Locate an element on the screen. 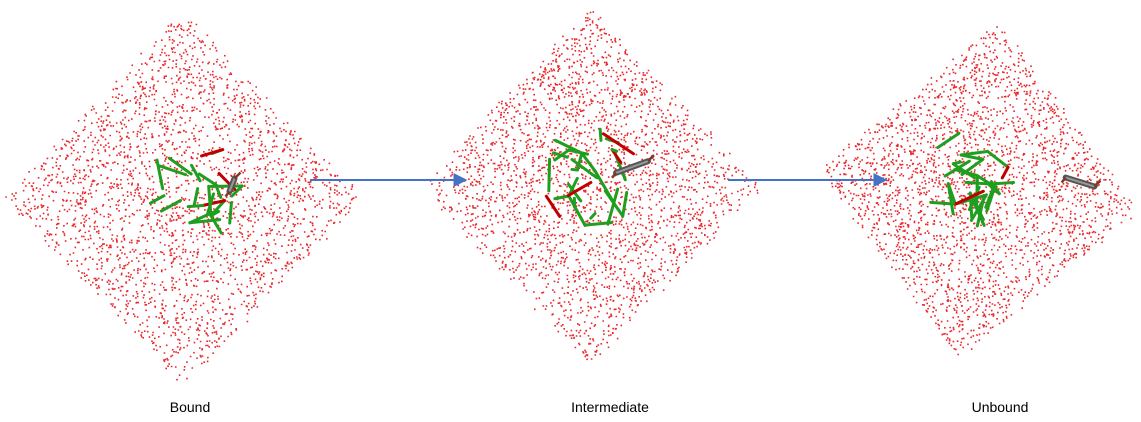 This screenshot has width=1141, height=422. panel-label: Intermediate is located at coordinates (610, 407).